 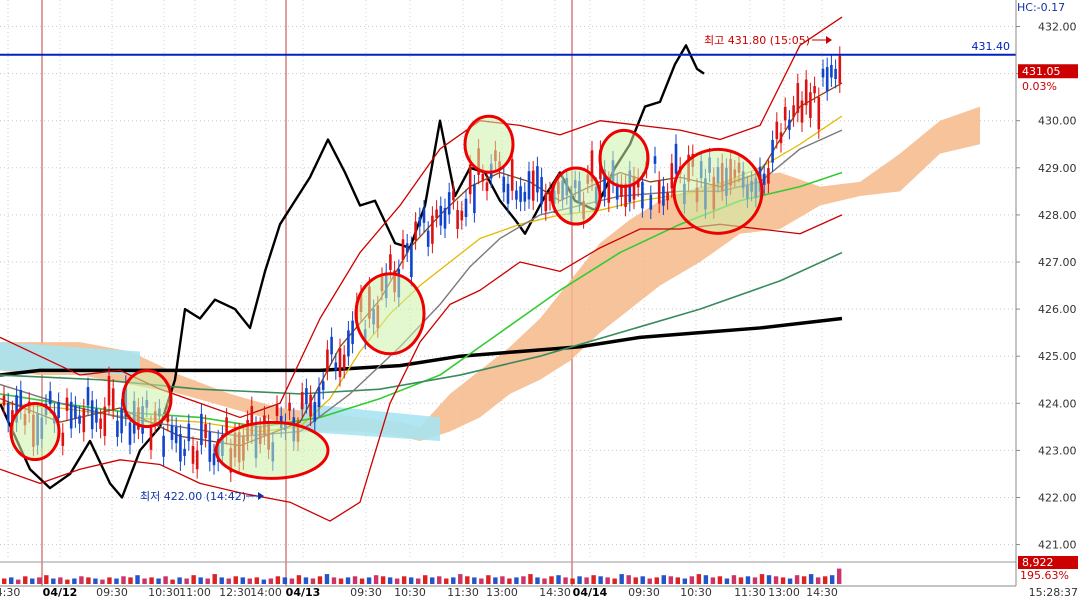 I want to click on y-tick-label: 428.00, so click(x=1057, y=215).